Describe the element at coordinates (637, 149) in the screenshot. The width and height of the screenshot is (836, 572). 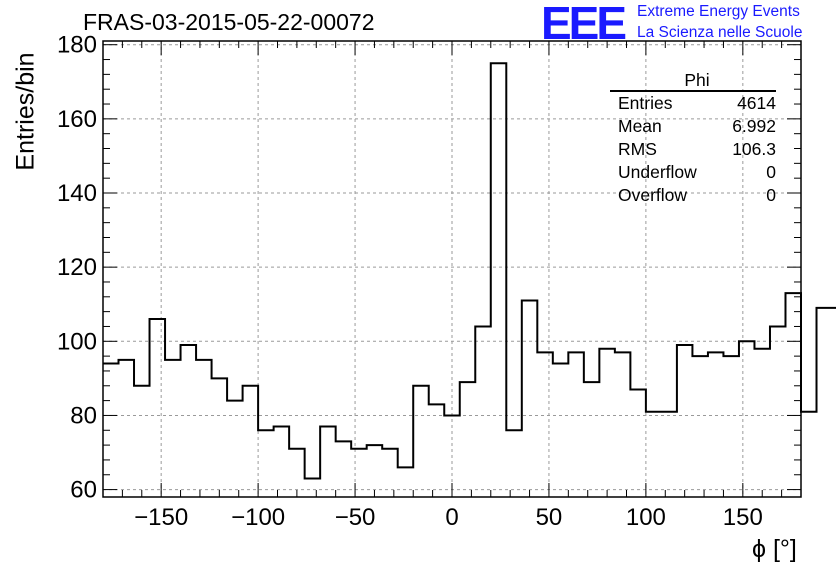
I see `stats-label: RMS` at that location.